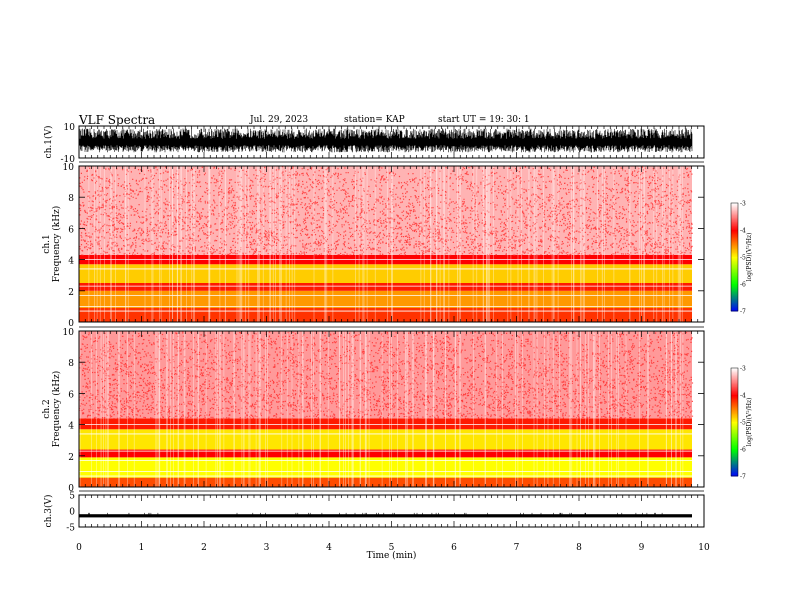 The height and width of the screenshot is (612, 792). I want to click on chart-title: VLF Spectra, so click(117, 120).